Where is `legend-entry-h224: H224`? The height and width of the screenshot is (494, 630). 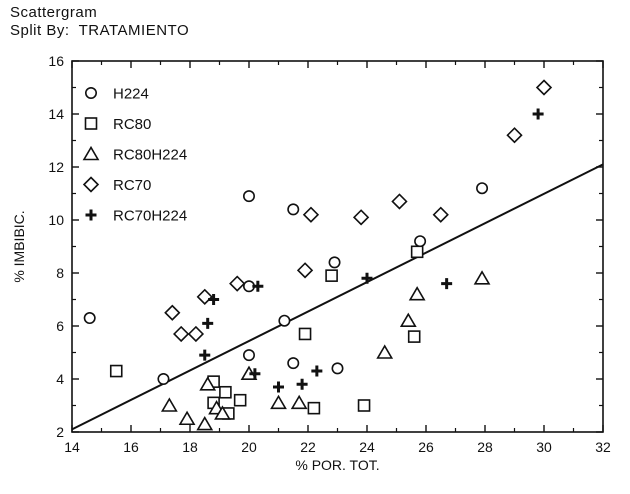 legend-entry-h224: H224 is located at coordinates (117, 94).